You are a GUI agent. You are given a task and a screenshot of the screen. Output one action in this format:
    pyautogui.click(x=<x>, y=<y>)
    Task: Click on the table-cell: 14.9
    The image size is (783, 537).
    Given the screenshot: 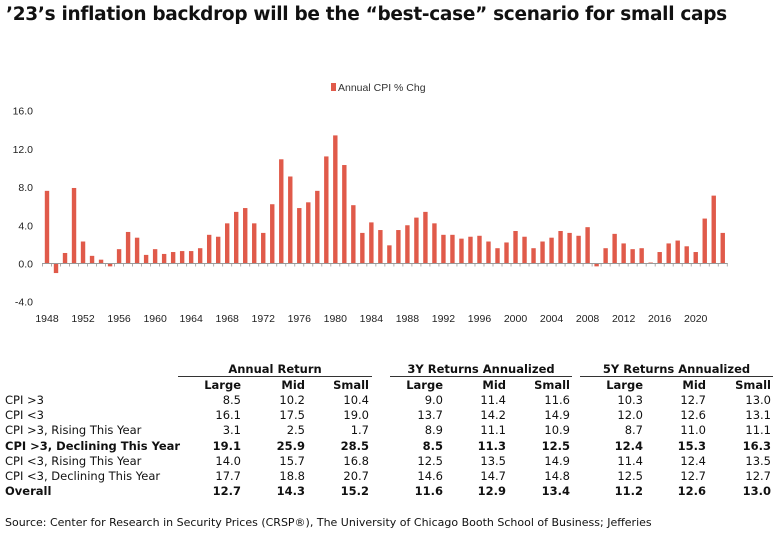 What is the action you would take?
    pyautogui.click(x=557, y=415)
    